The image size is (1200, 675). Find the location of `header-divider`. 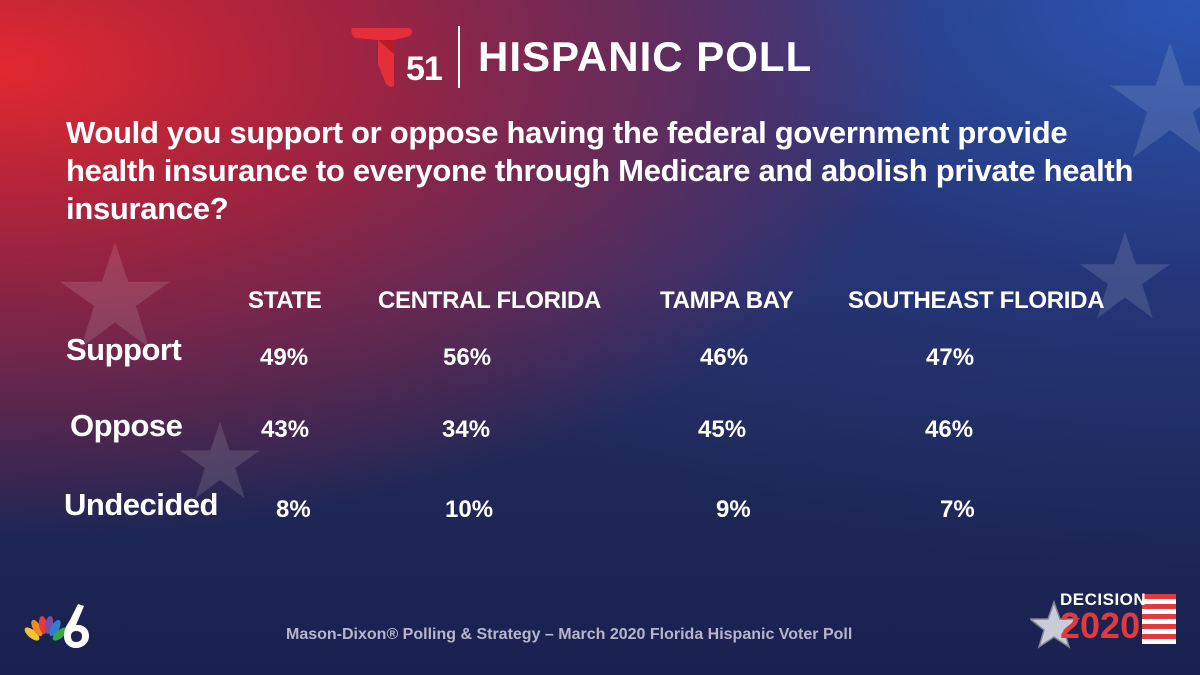

header-divider is located at coordinates (459, 57).